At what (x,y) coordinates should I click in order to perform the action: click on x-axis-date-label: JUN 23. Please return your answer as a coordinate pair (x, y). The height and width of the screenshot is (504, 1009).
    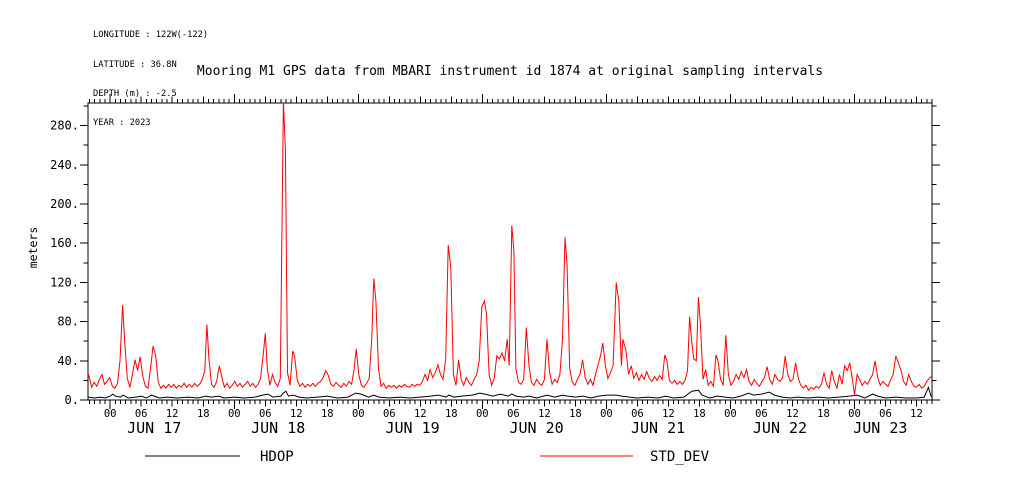
    Looking at the image, I should click on (880, 428).